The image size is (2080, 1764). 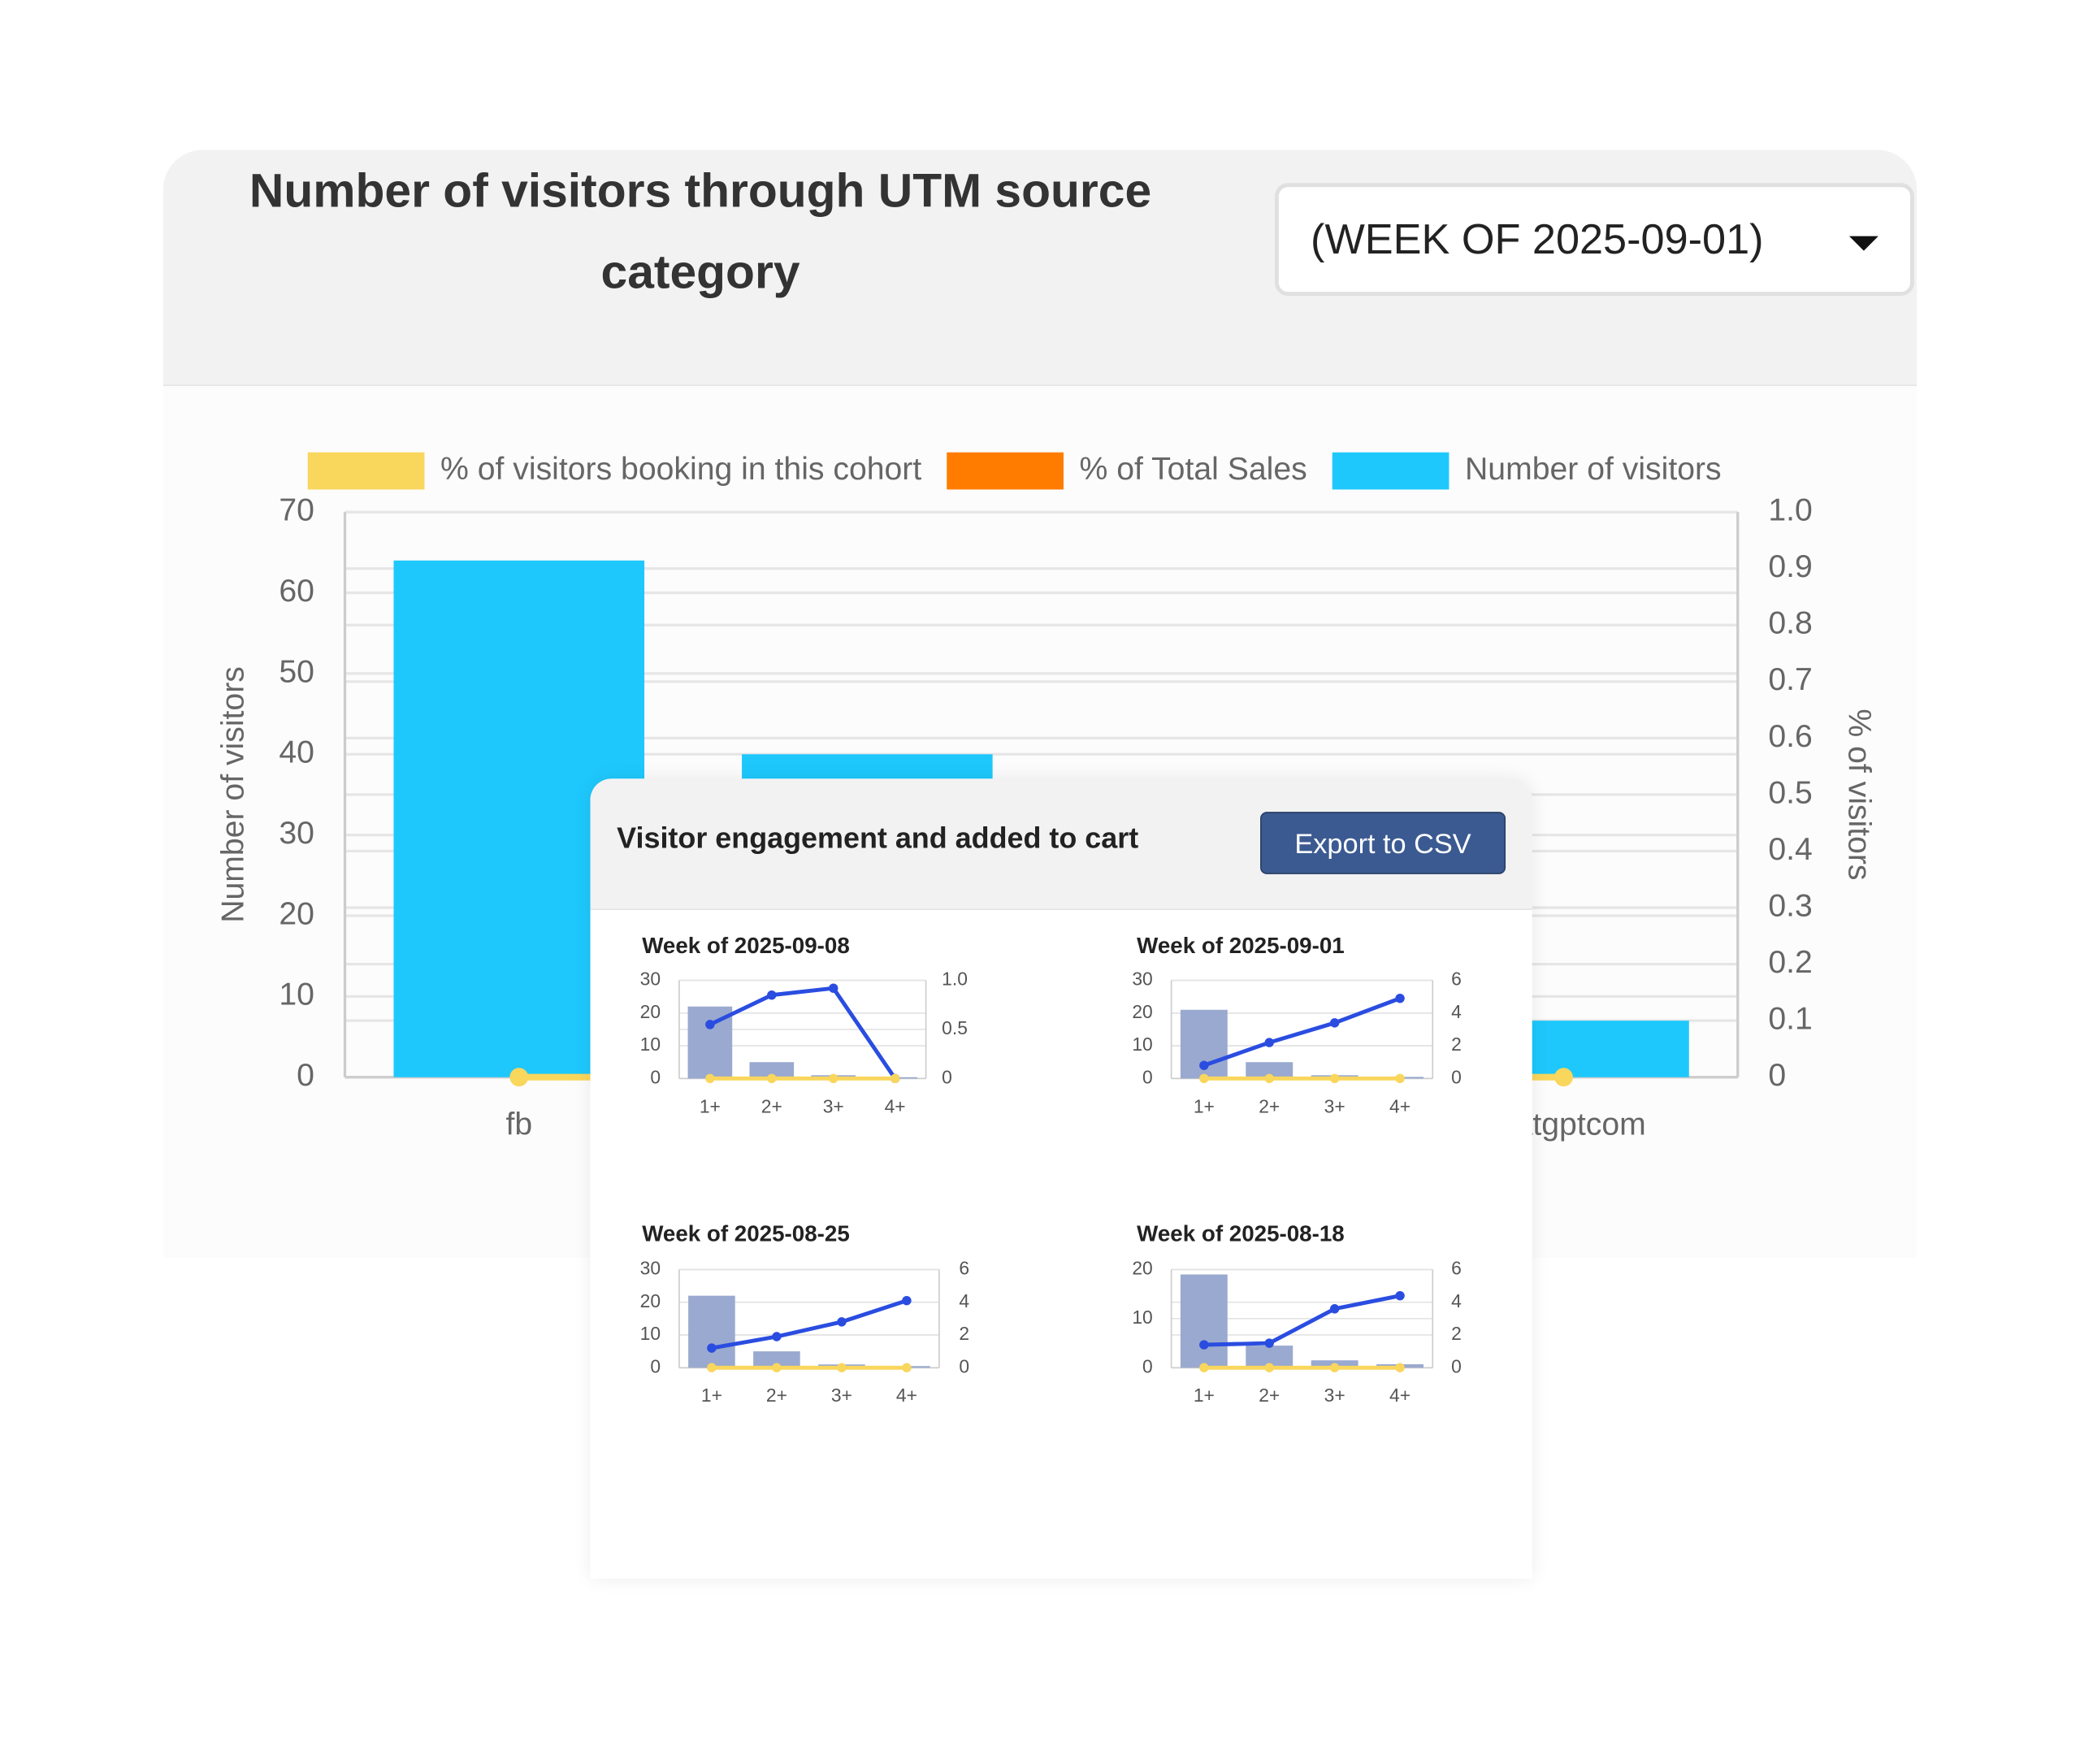 What do you see at coordinates (233, 794) in the screenshot?
I see `y-axis-title: Number of visitors` at bounding box center [233, 794].